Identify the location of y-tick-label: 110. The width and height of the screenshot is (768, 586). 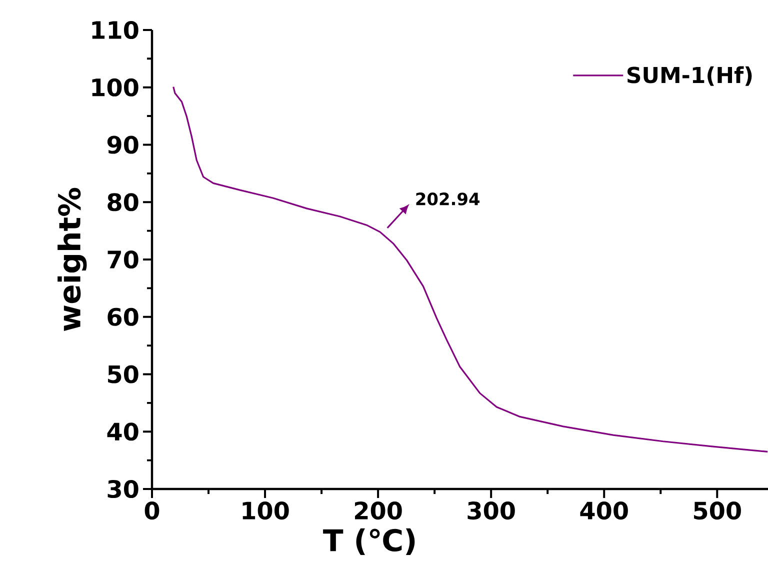
(115, 30).